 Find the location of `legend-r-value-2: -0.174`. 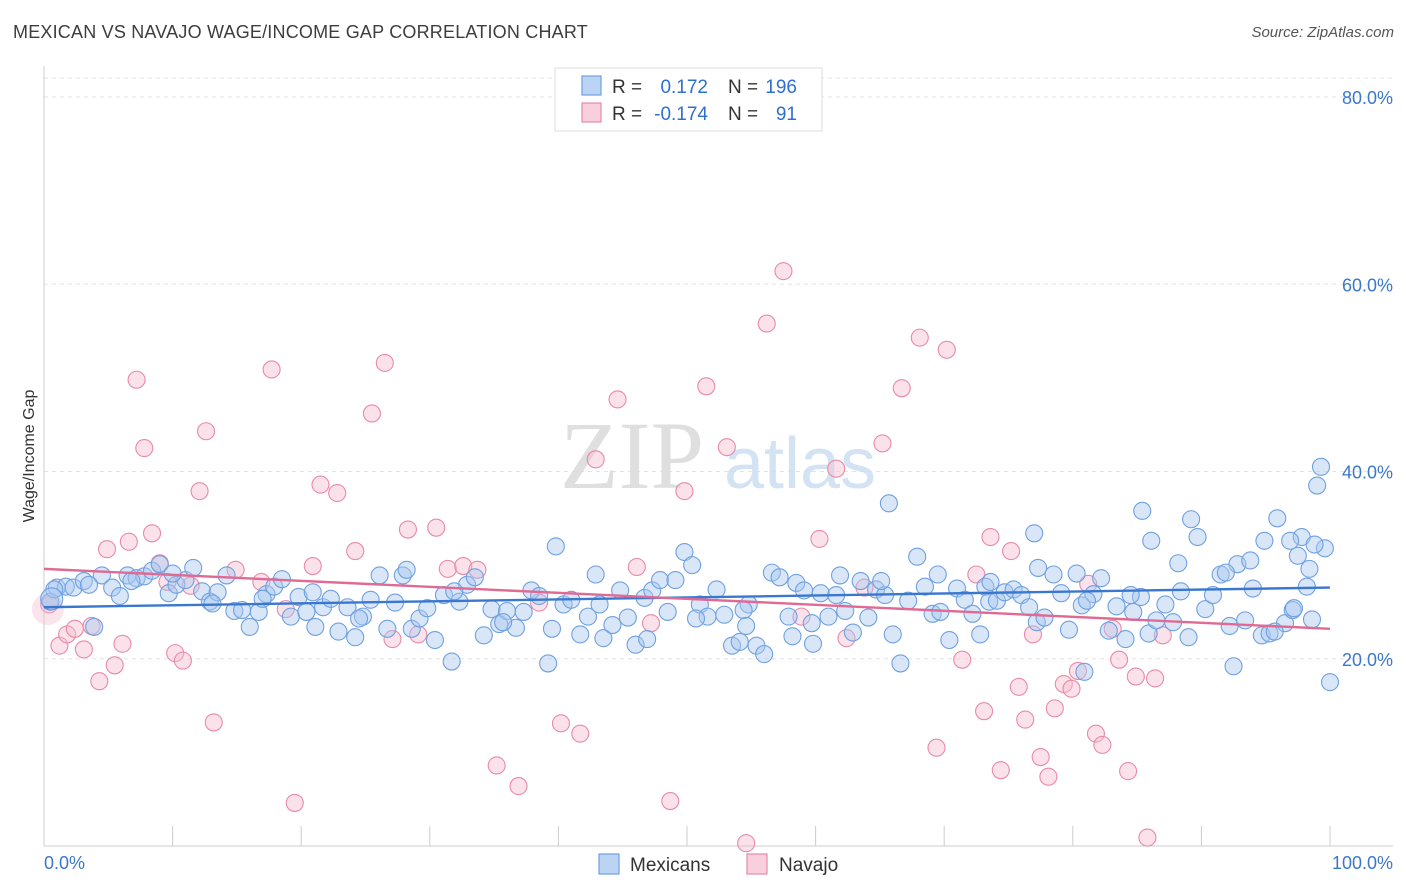

legend-r-value-2: -0.174 is located at coordinates (681, 114).